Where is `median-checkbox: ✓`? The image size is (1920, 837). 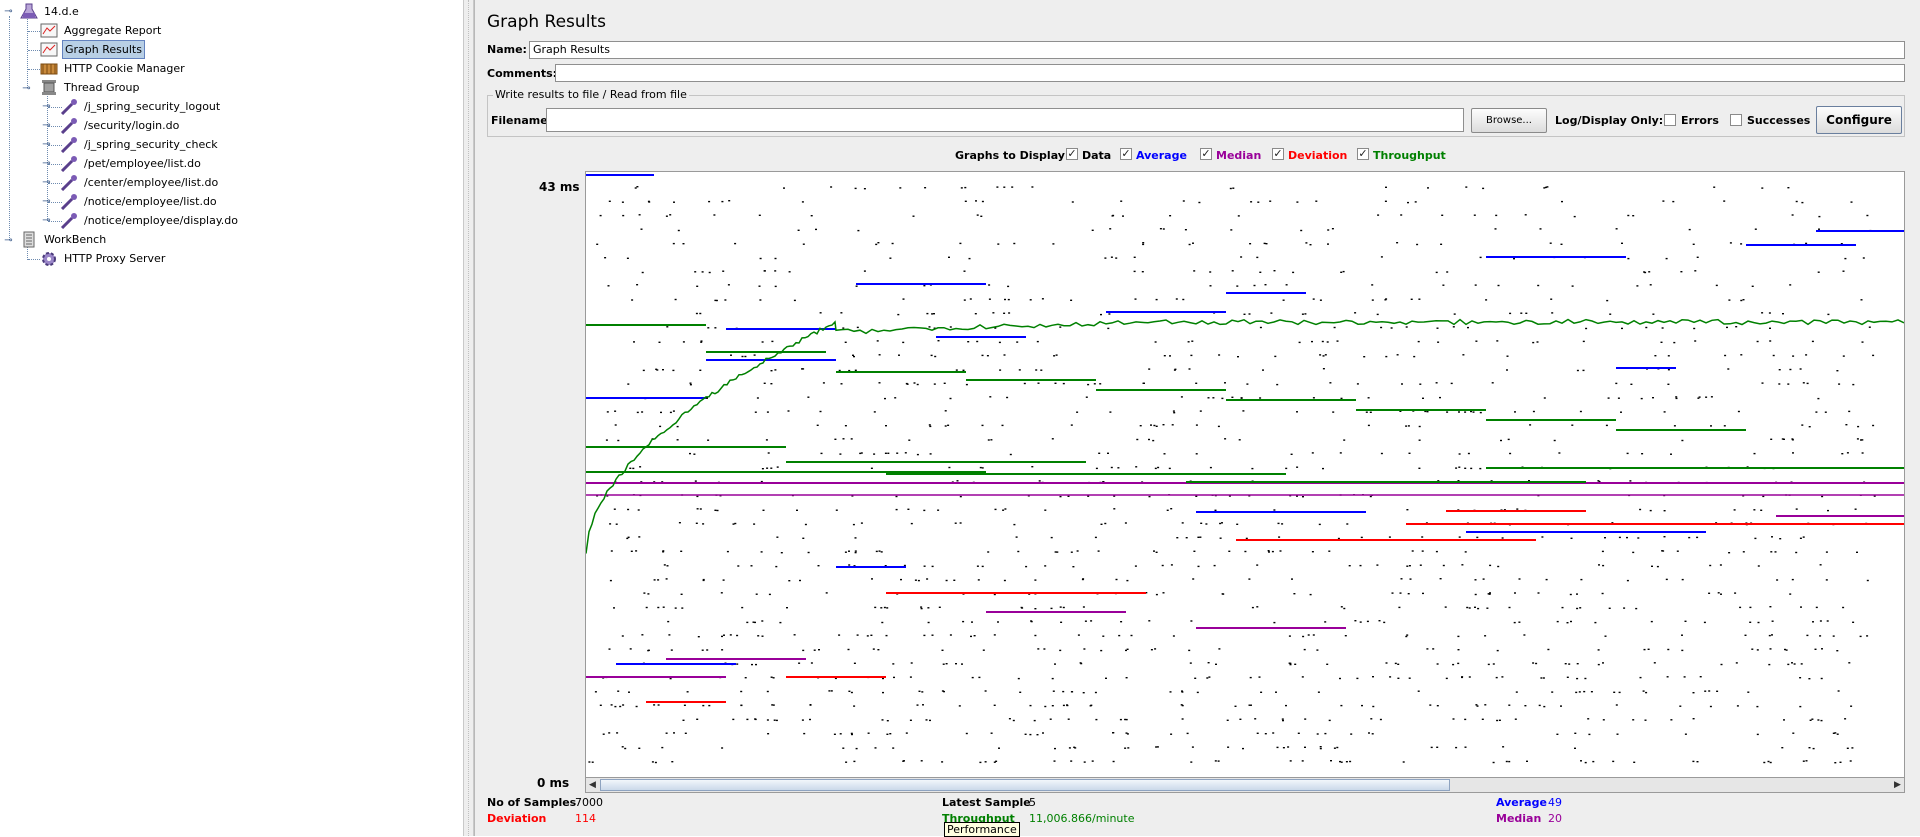 median-checkbox: ✓ is located at coordinates (1206, 153).